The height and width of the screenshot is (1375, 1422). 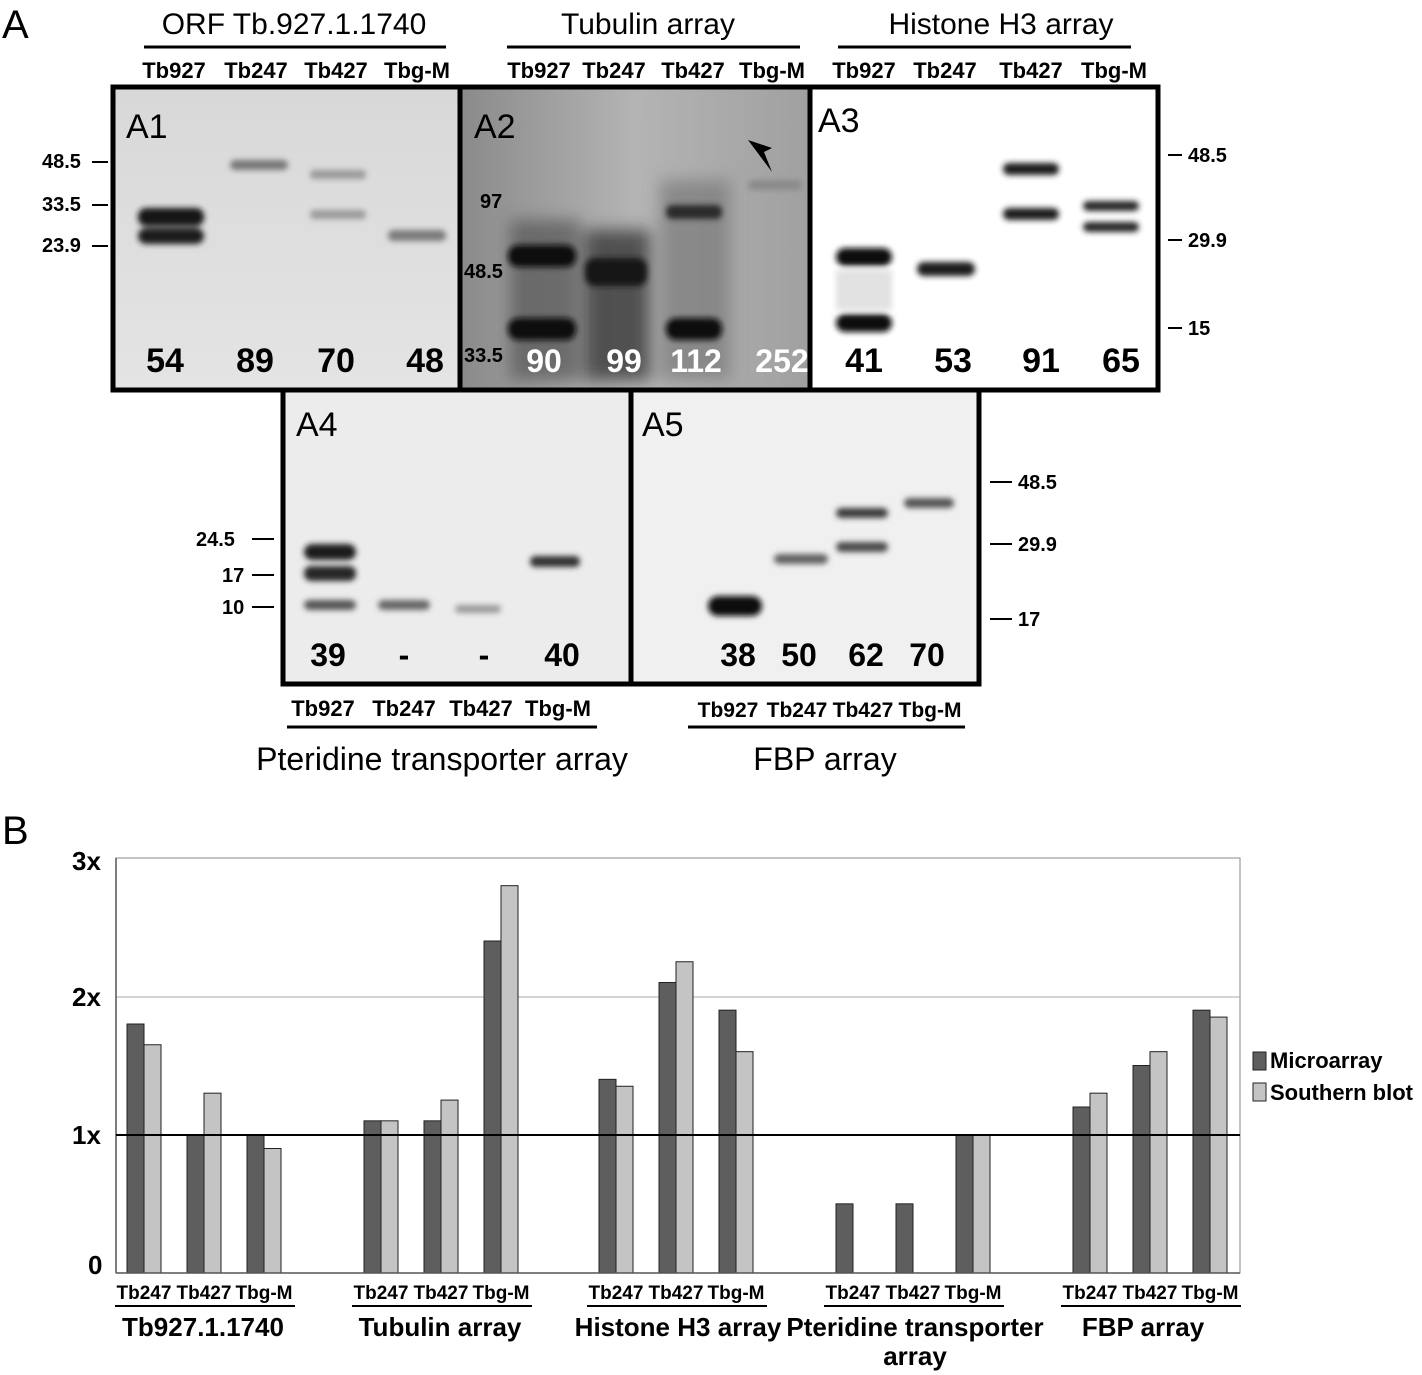 What do you see at coordinates (648, 24) in the screenshot?
I see `group-title: Tubulin array` at bounding box center [648, 24].